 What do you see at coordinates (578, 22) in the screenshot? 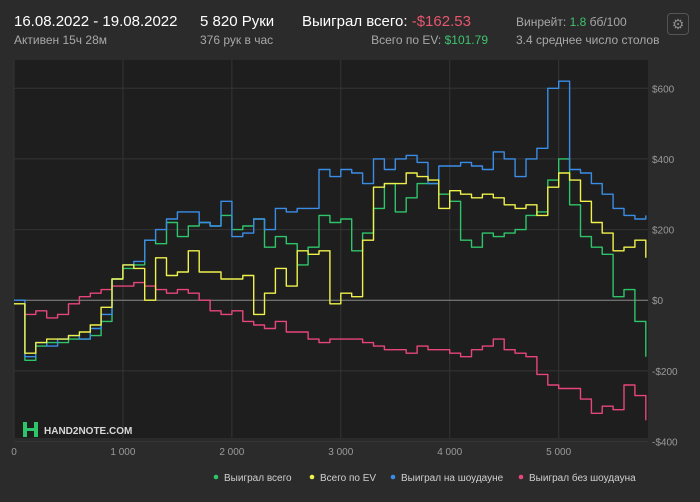
I see `winrate-value: 1.8` at bounding box center [578, 22].